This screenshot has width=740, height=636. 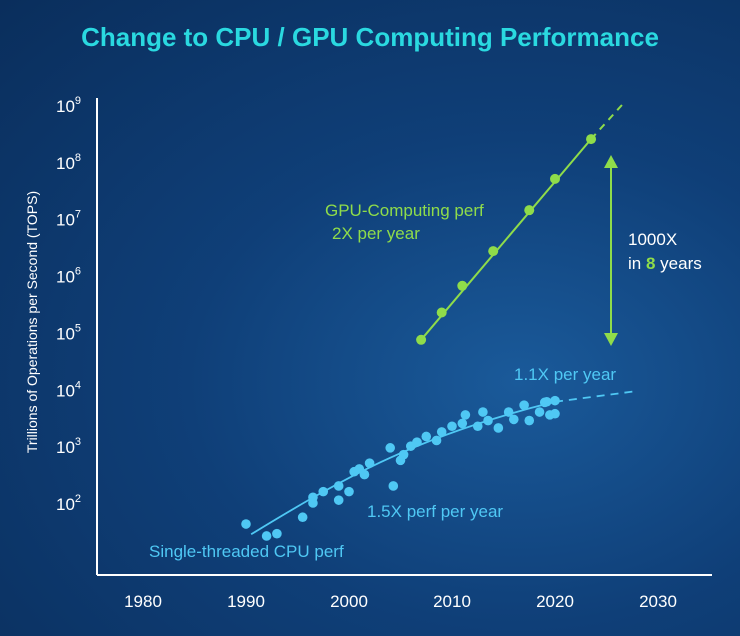 I want to click on y-tick-label: 10⁸, so click(x=68, y=162).